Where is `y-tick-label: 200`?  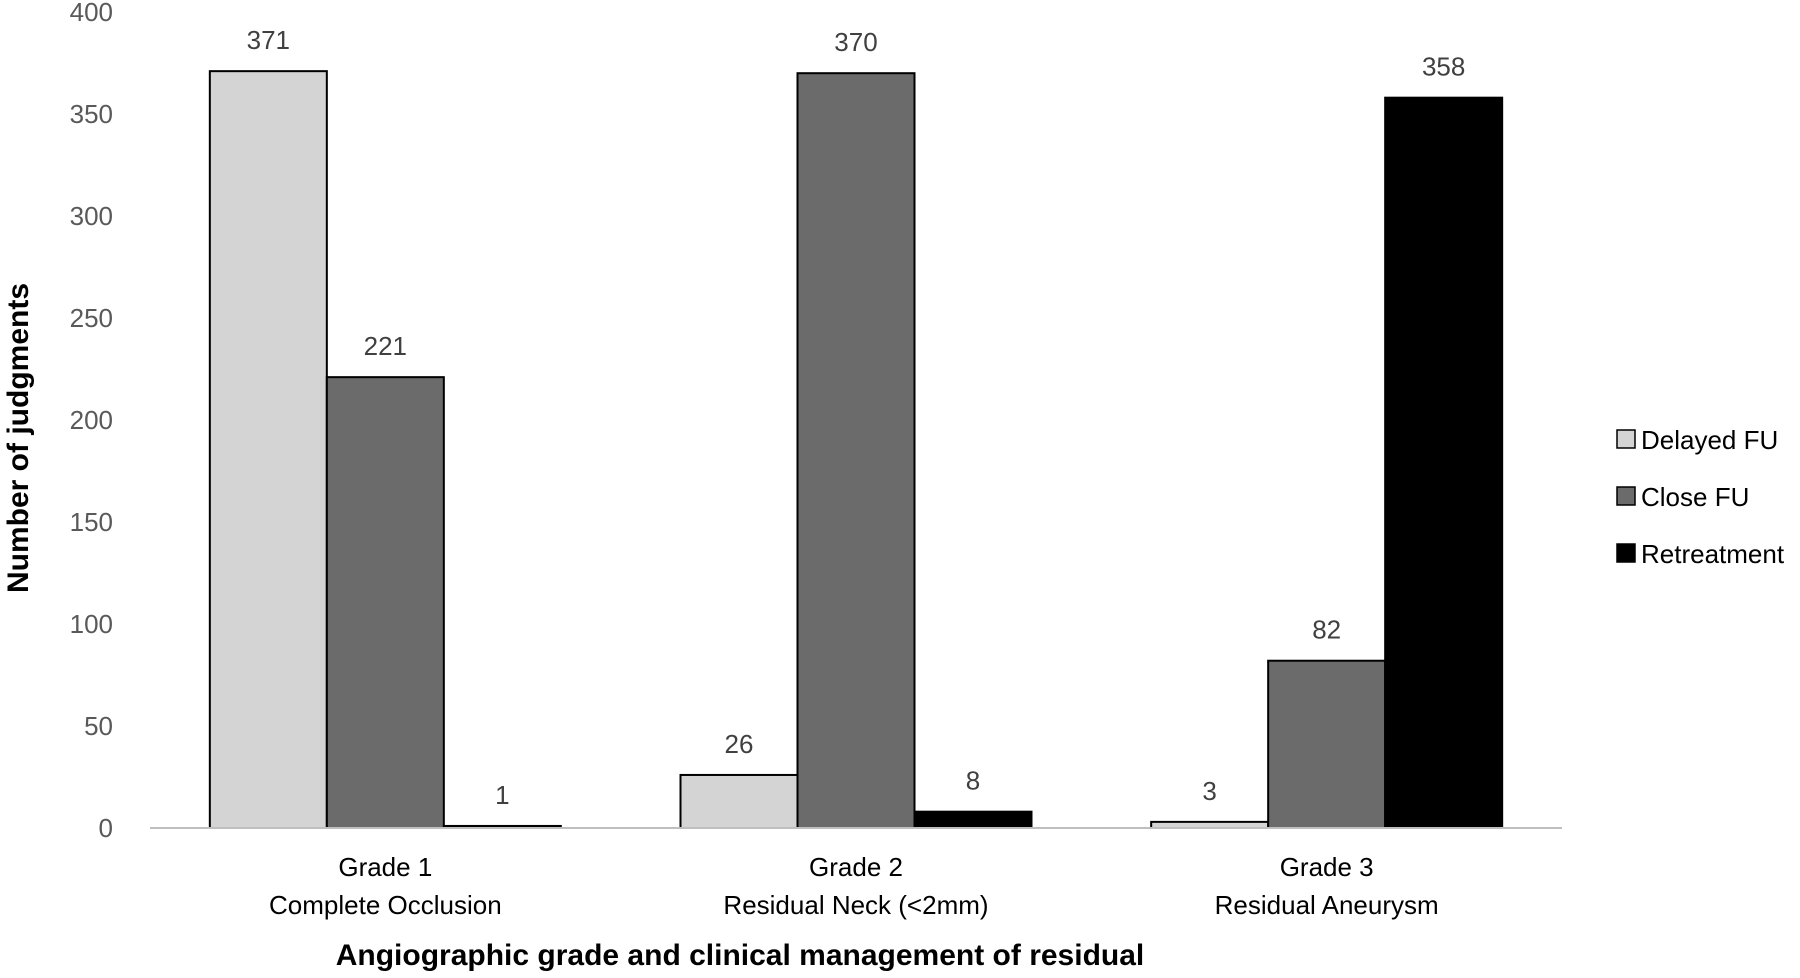 y-tick-label: 200 is located at coordinates (91, 420).